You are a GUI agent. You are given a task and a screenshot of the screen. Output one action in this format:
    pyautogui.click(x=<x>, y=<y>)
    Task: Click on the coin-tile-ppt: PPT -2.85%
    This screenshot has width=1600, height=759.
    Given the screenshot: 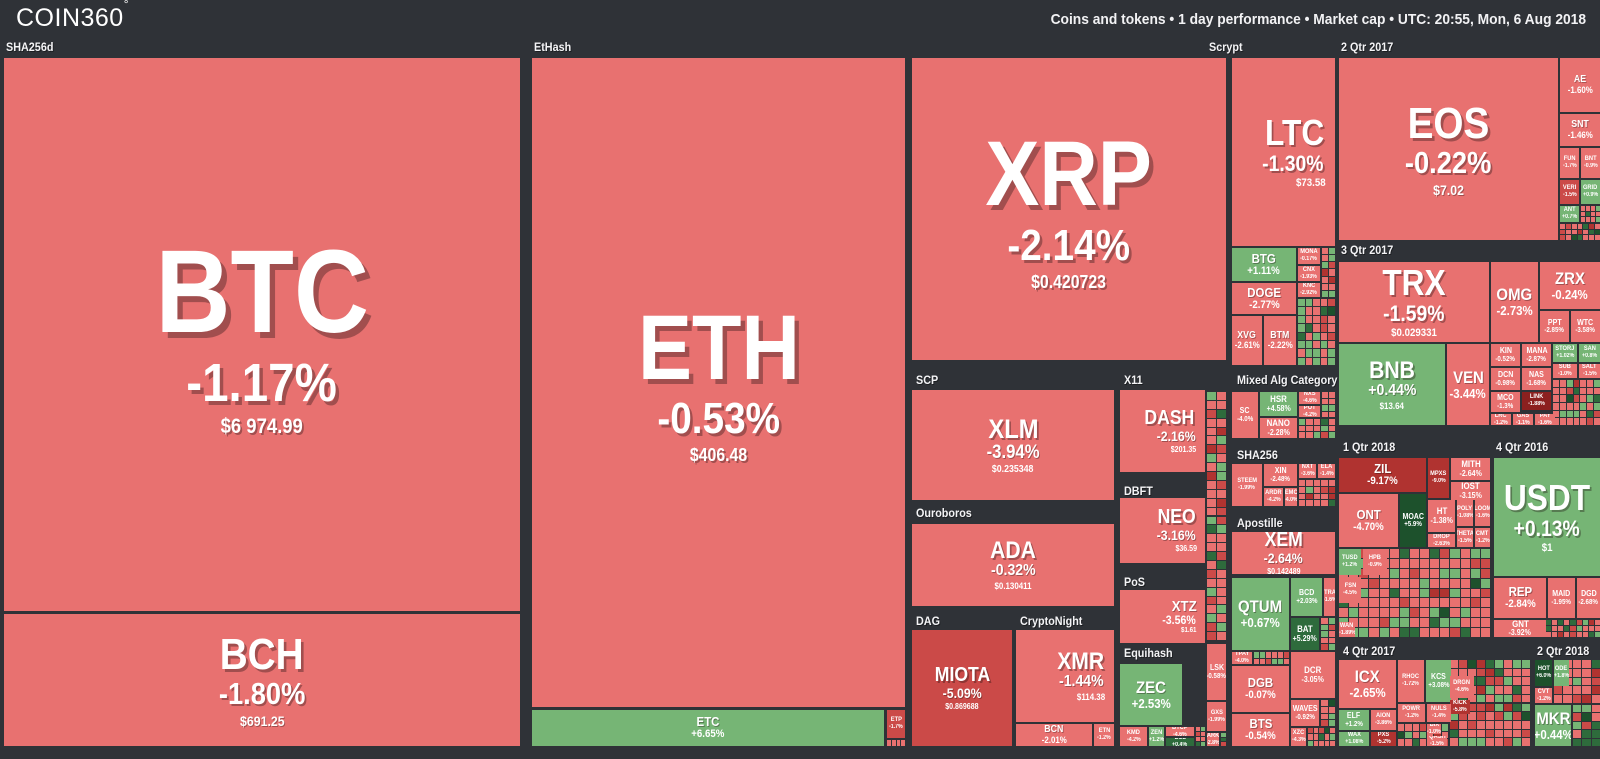 What is the action you would take?
    pyautogui.click(x=1554, y=326)
    